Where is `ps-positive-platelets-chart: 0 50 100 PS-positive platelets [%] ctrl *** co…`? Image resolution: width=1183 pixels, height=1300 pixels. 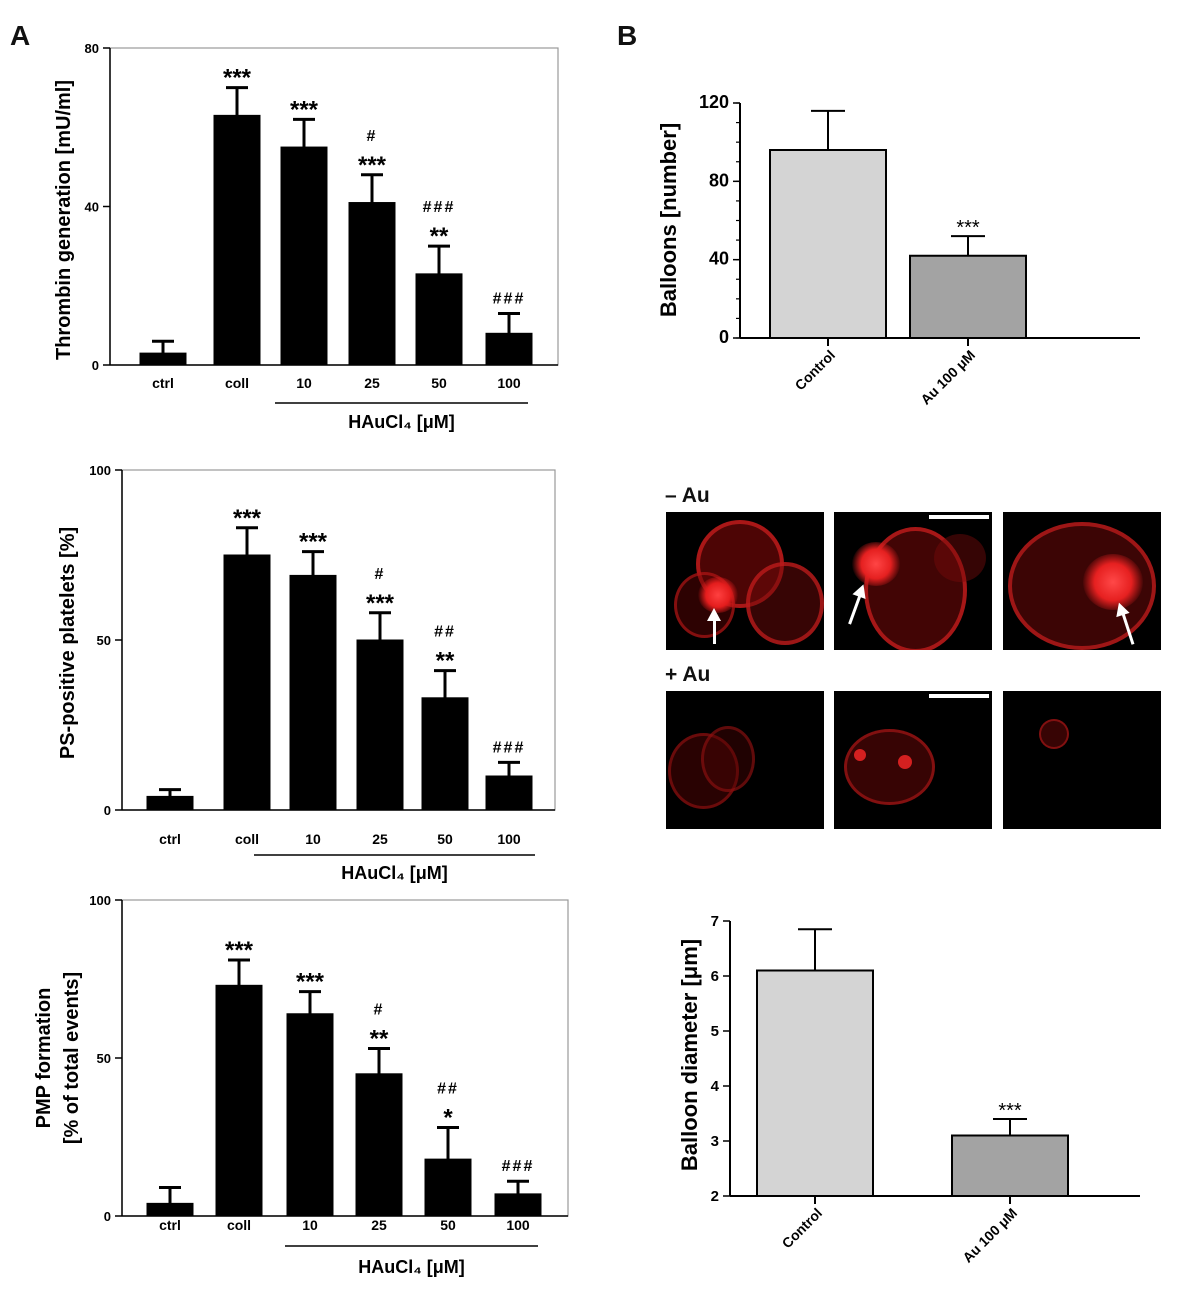
ps-positive-platelets-chart: 0 50 100 PS-positive platelets [%] ctrl *** co… is located at coordinates (306, 673).